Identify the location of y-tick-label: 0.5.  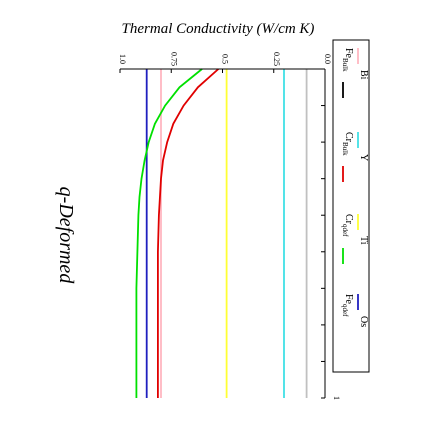
(225, 59).